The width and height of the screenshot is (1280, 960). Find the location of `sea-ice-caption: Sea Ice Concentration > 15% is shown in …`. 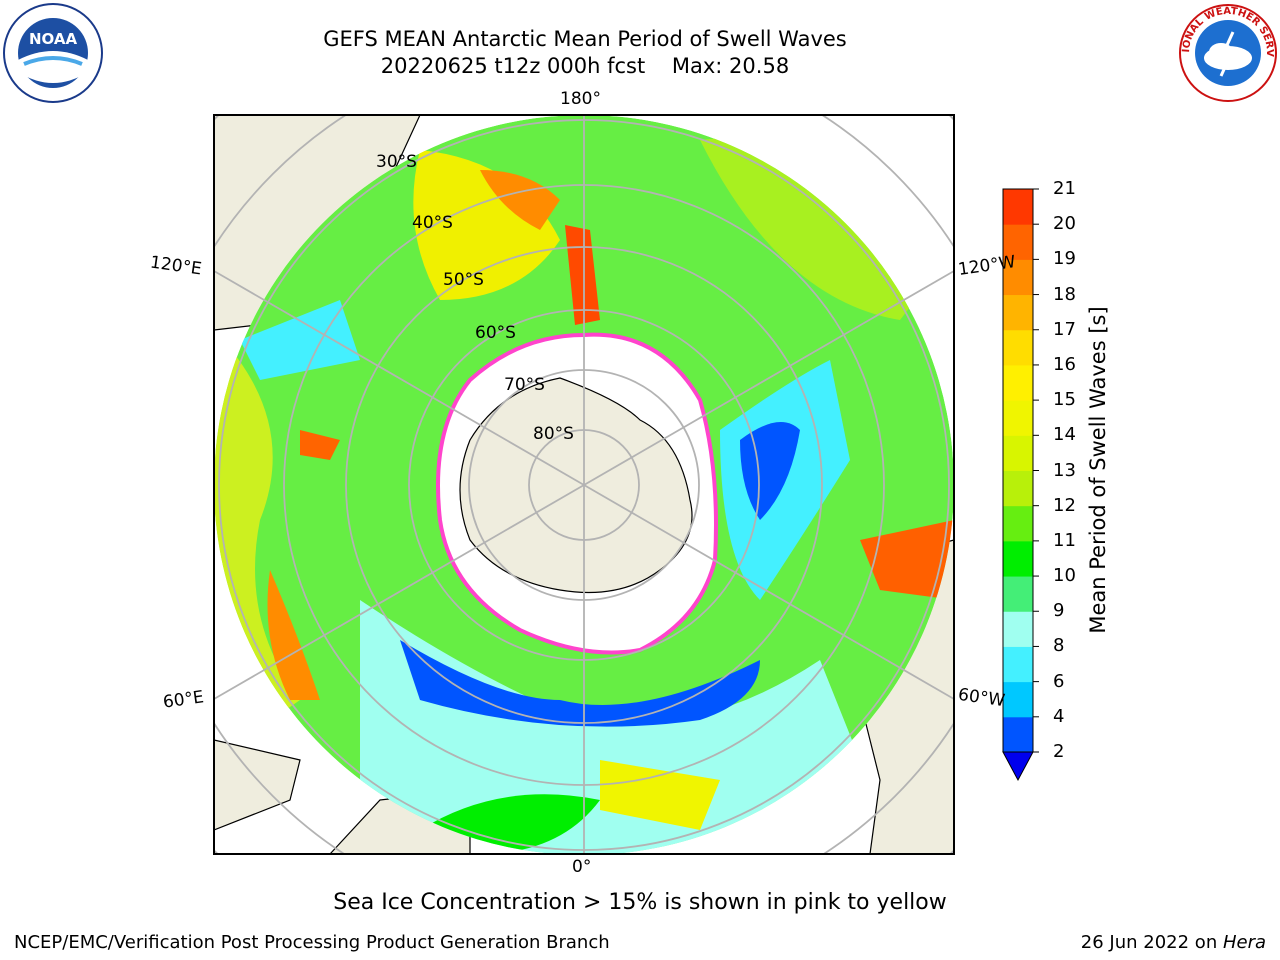

sea-ice-caption: Sea Ice Concentration > 15% is shown in … is located at coordinates (640, 902).